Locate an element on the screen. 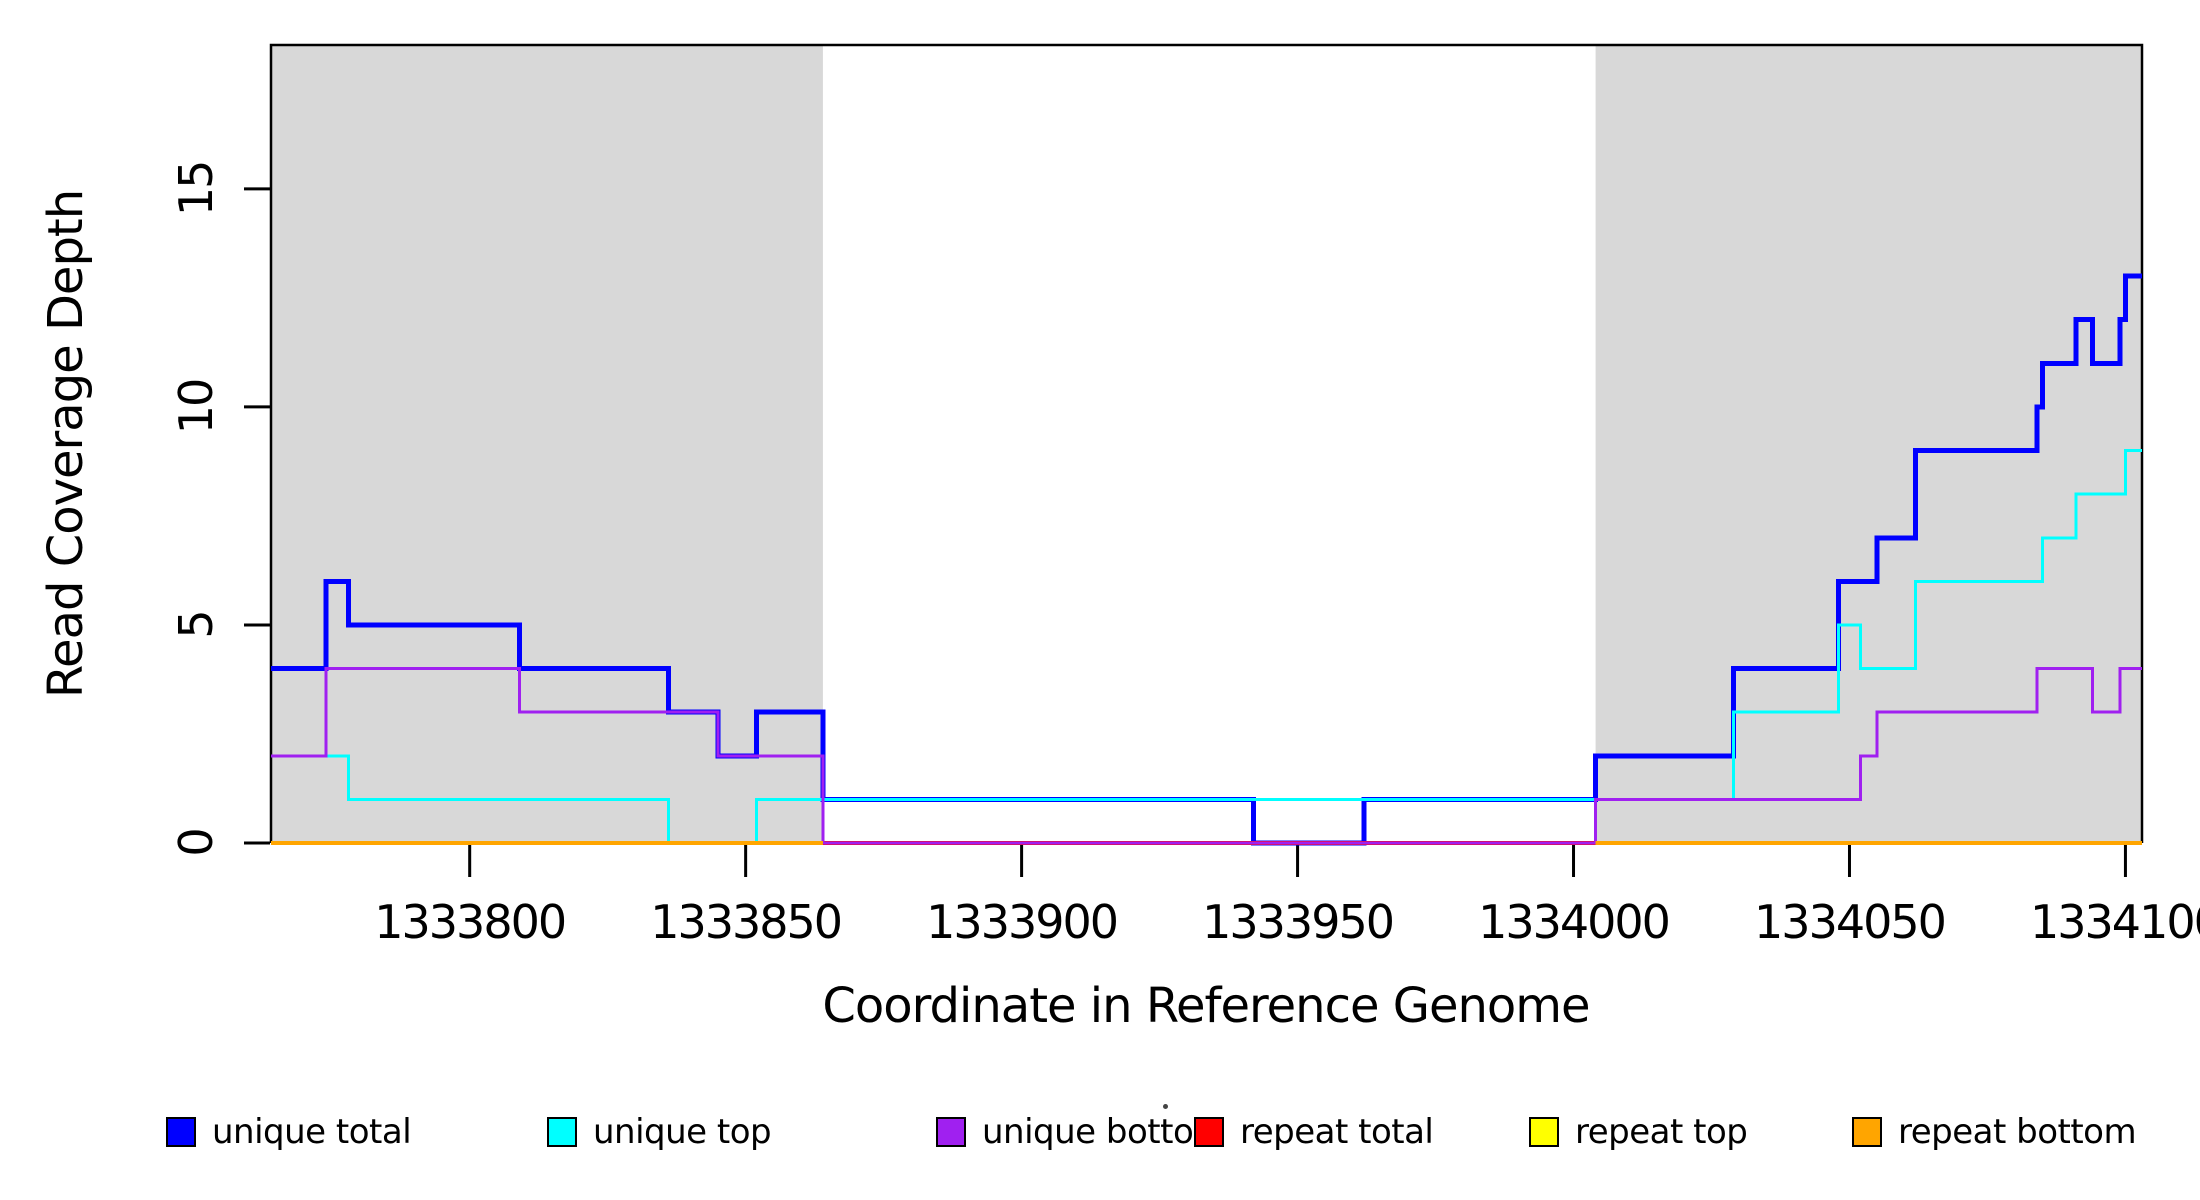 This screenshot has height=1200, width=2200. legend-item-unique-top: unique top is located at coordinates (659, 1132).